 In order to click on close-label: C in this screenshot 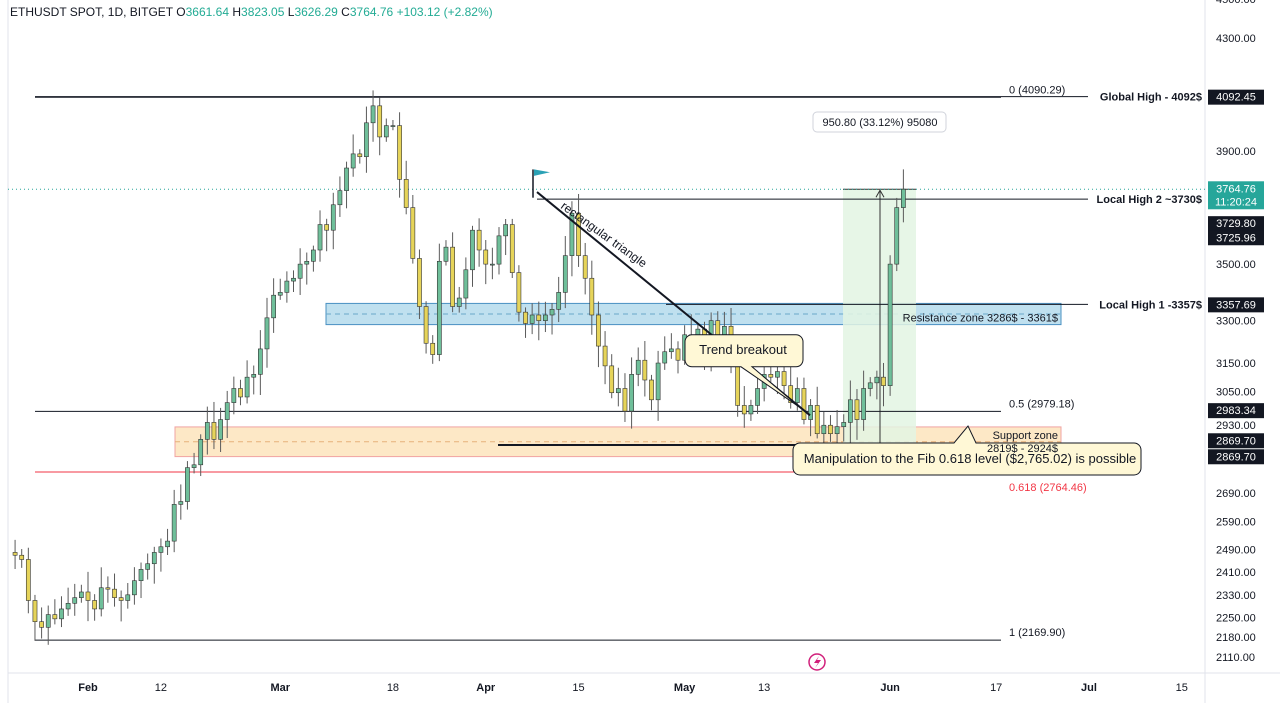, I will do `click(345, 12)`.